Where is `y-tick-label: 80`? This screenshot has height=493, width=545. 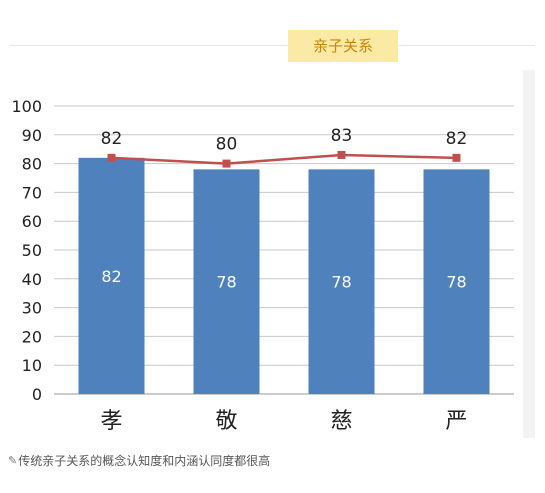 y-tick-label: 80 is located at coordinates (32, 164).